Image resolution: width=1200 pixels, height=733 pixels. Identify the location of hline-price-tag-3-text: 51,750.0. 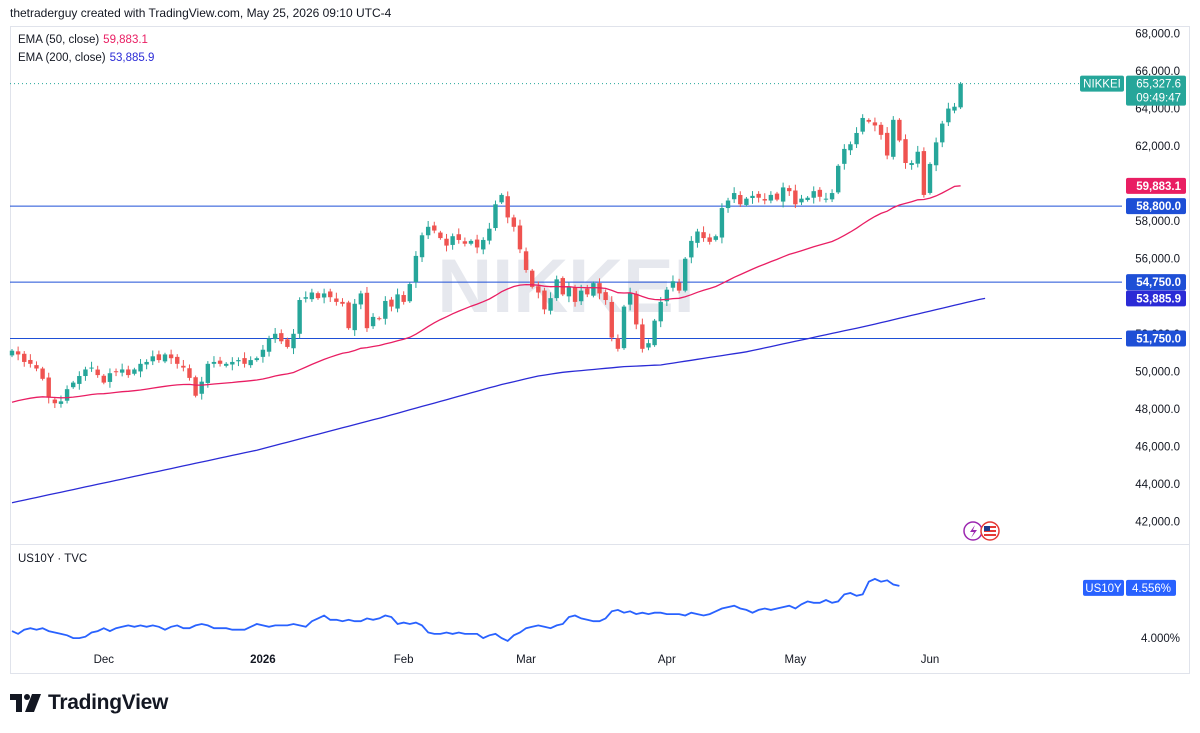
(1158, 339).